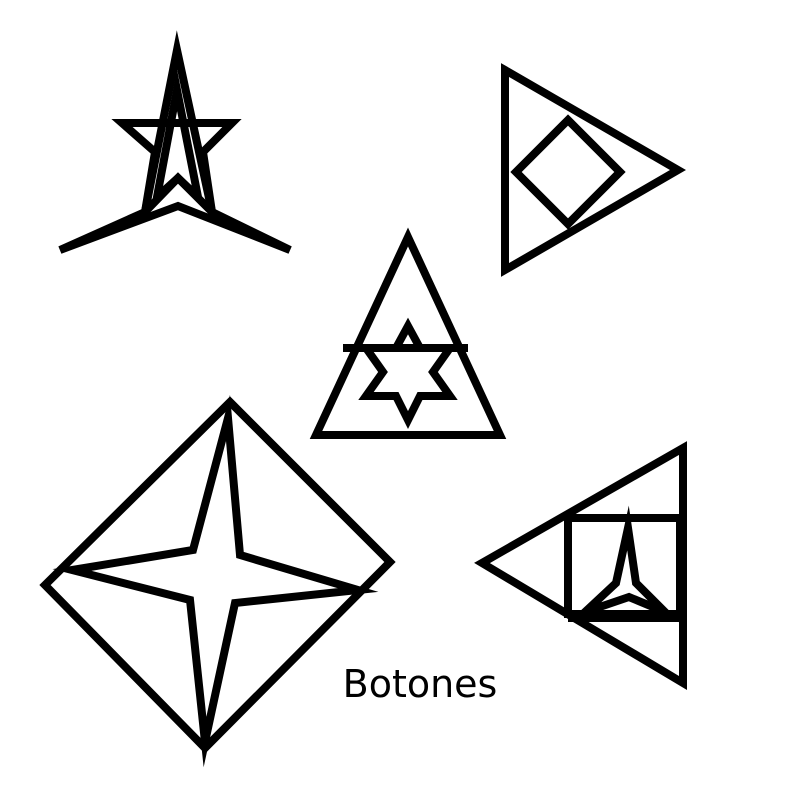 The image size is (800, 800). What do you see at coordinates (420, 684) in the screenshot?
I see `caption-label: Botones` at bounding box center [420, 684].